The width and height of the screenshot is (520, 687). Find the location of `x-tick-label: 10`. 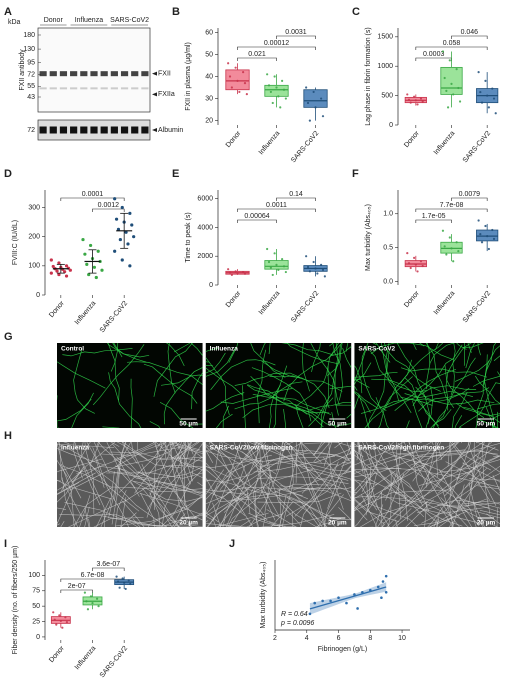

x-tick-label: 10 is located at coordinates (402, 638).